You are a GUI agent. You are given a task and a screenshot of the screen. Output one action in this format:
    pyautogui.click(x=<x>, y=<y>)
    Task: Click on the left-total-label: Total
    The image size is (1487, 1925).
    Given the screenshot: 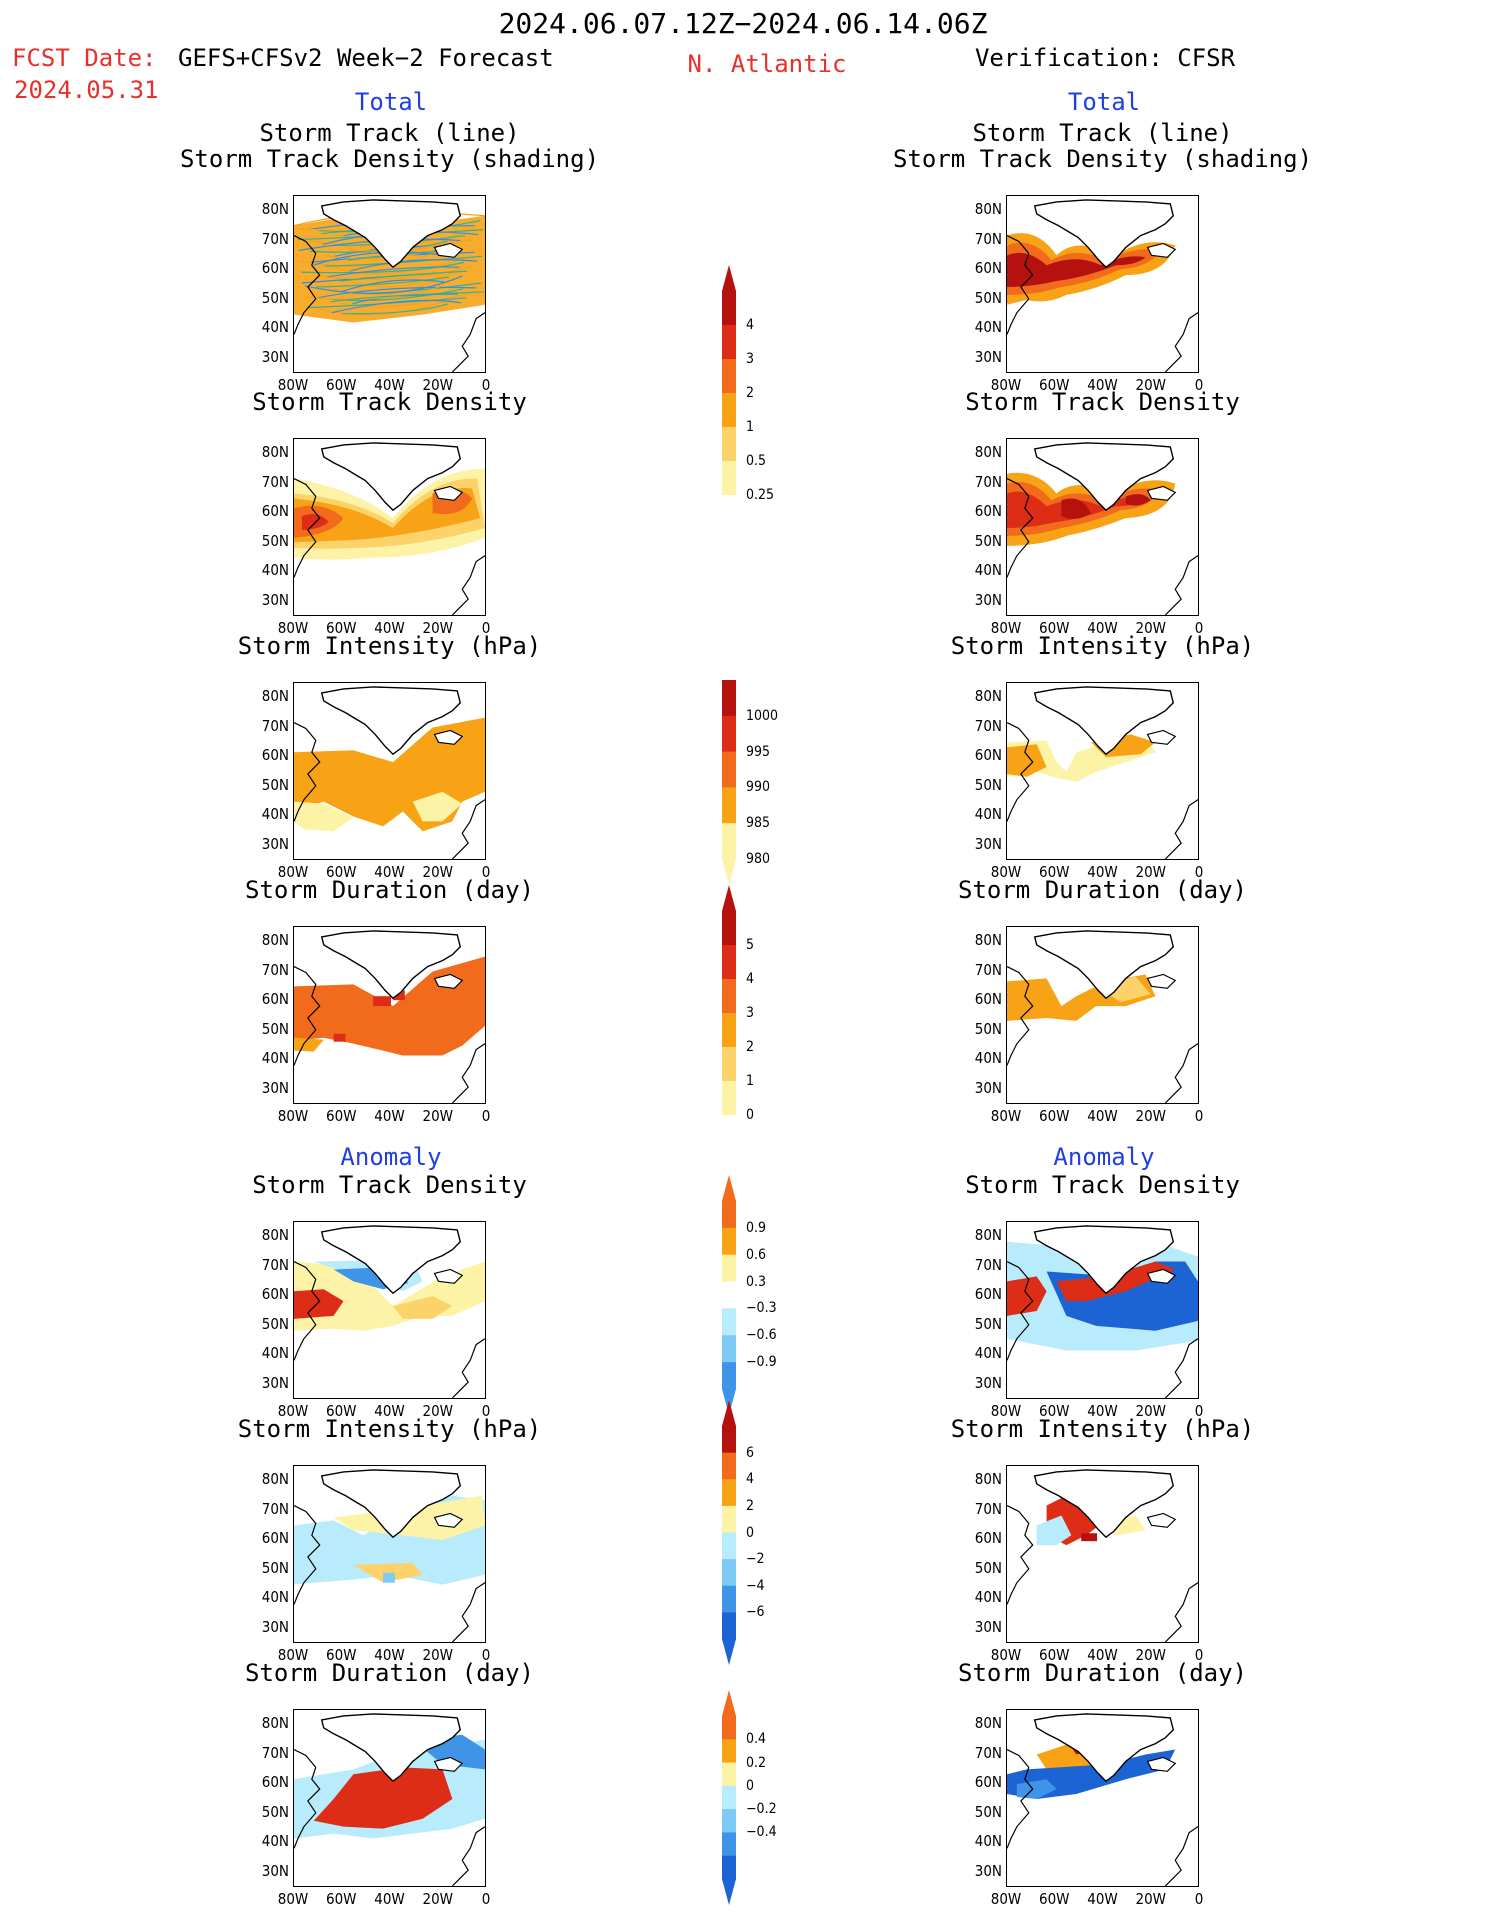 What is the action you would take?
    pyautogui.click(x=391, y=102)
    